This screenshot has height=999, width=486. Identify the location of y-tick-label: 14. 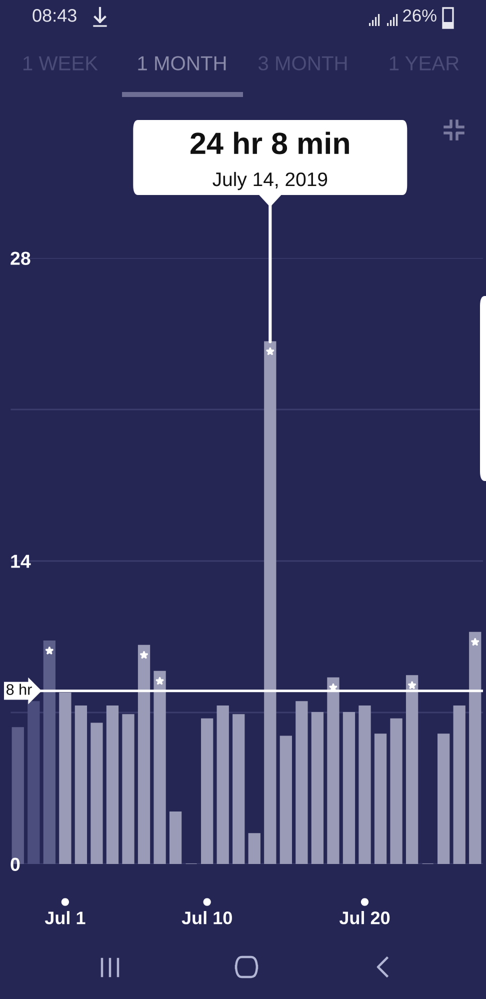
(21, 561).